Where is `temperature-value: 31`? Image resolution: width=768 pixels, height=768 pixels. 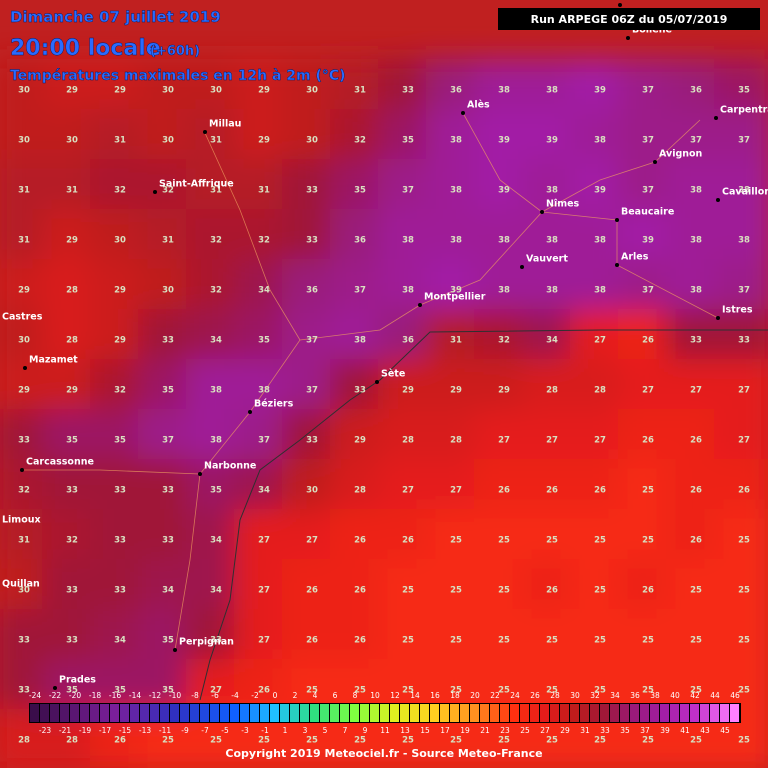 temperature-value: 31 is located at coordinates (216, 141).